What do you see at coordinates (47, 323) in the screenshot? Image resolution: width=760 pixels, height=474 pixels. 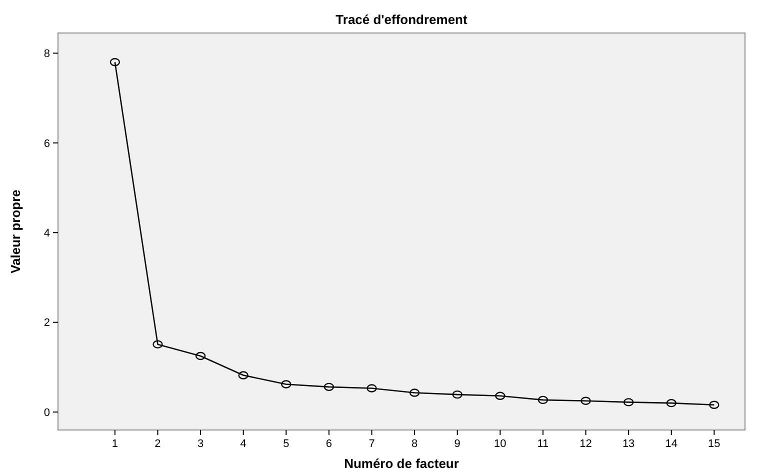 I see `y-tick-label: 2` at bounding box center [47, 323].